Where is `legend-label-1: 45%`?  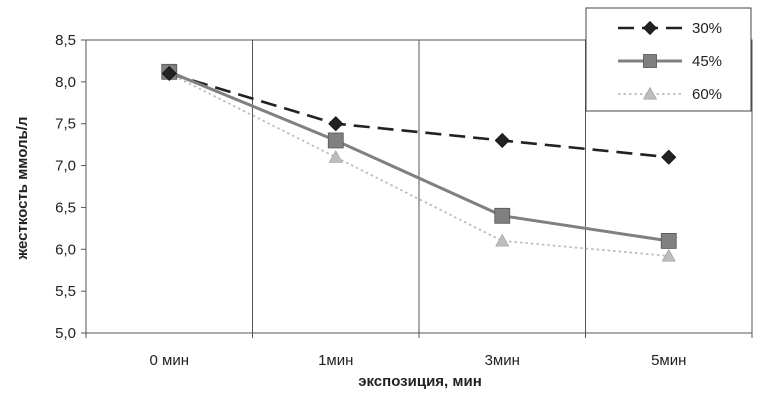
legend-label-1: 45% is located at coordinates (707, 61).